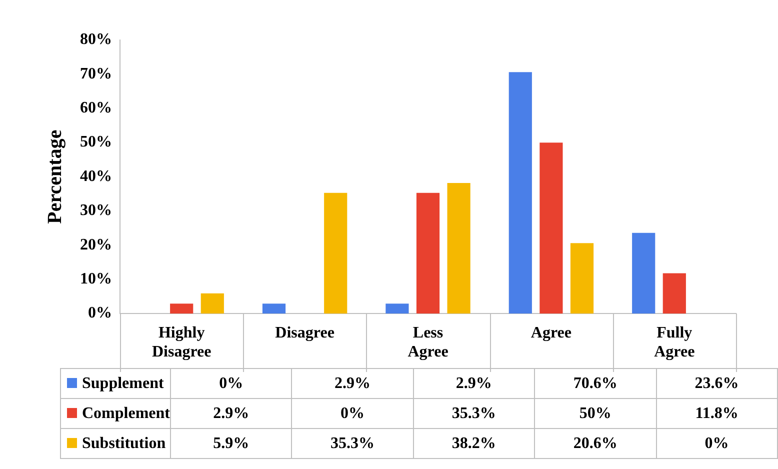 The image size is (778, 469). Describe the element at coordinates (304, 333) in the screenshot. I see `x-tick-label: Disagree` at that location.